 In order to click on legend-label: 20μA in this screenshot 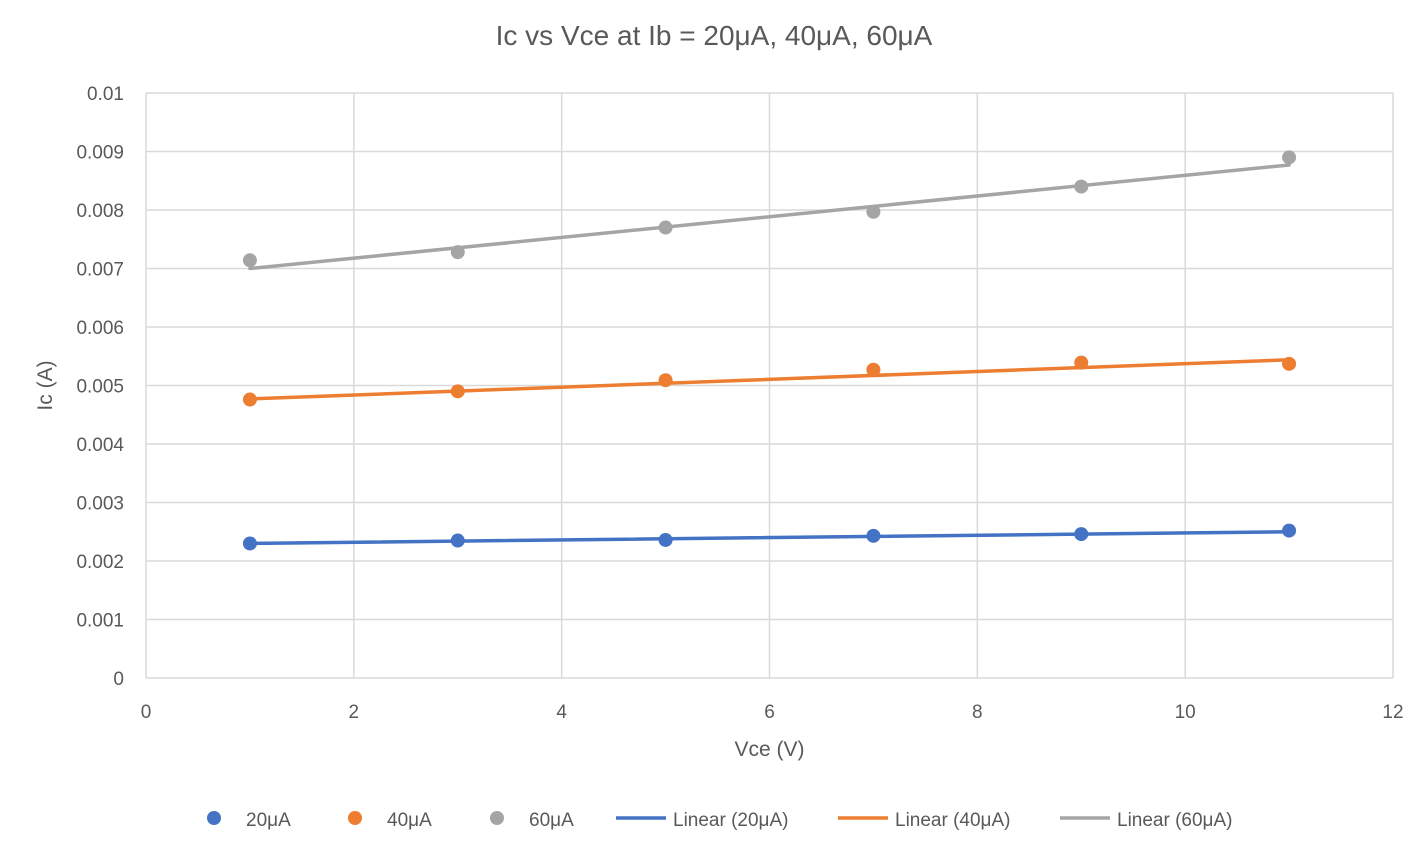, I will do `click(268, 820)`.